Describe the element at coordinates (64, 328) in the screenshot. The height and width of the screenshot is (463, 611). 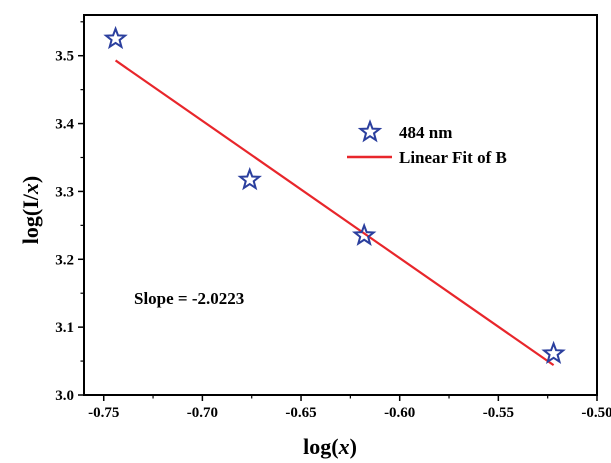
I see `y-tick-label: 3.1` at that location.